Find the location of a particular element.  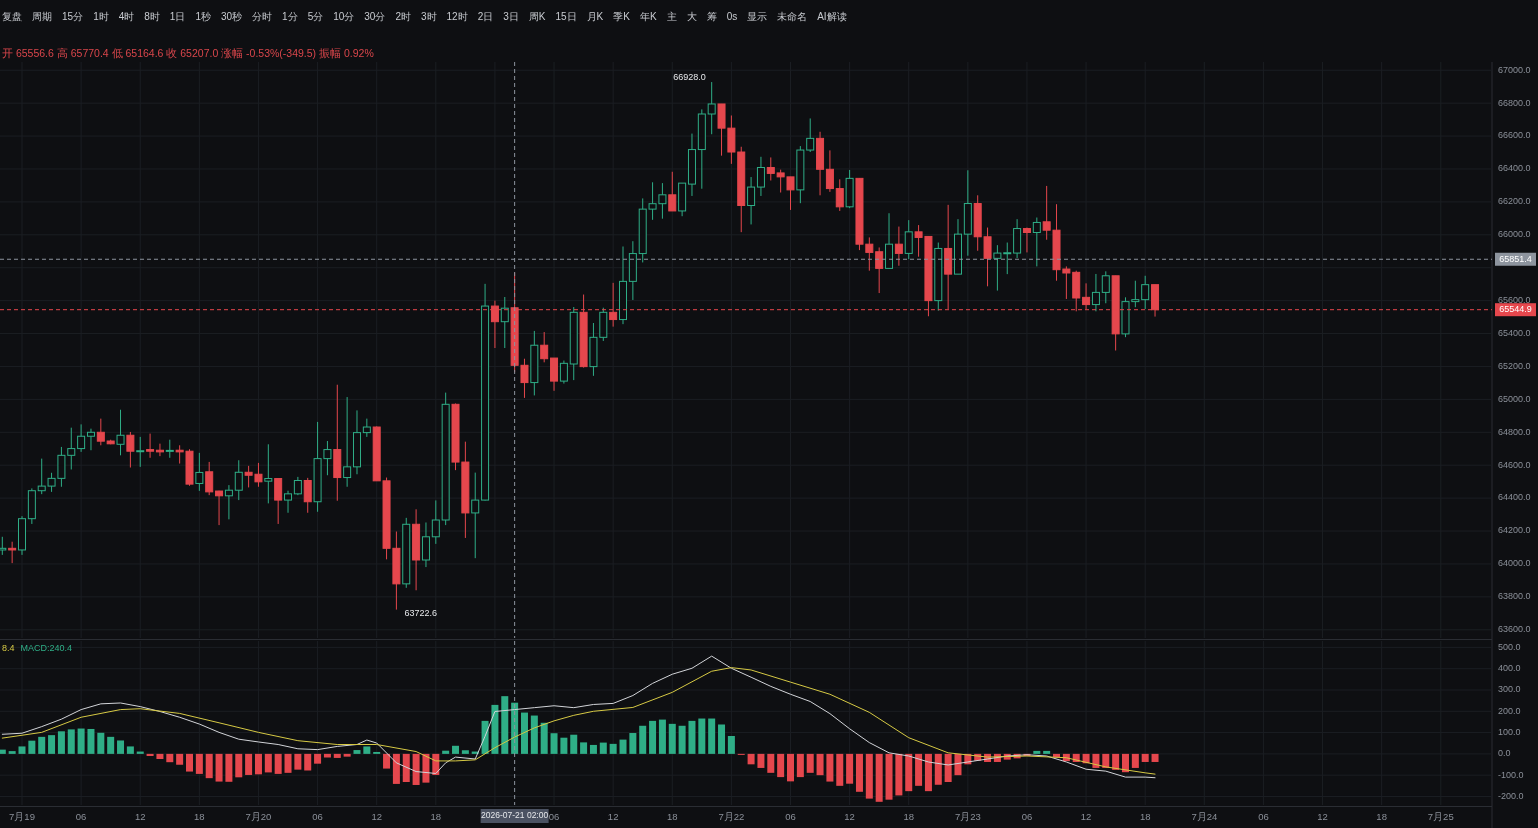

y-tick-label: 66000.0 is located at coordinates (1514, 234).